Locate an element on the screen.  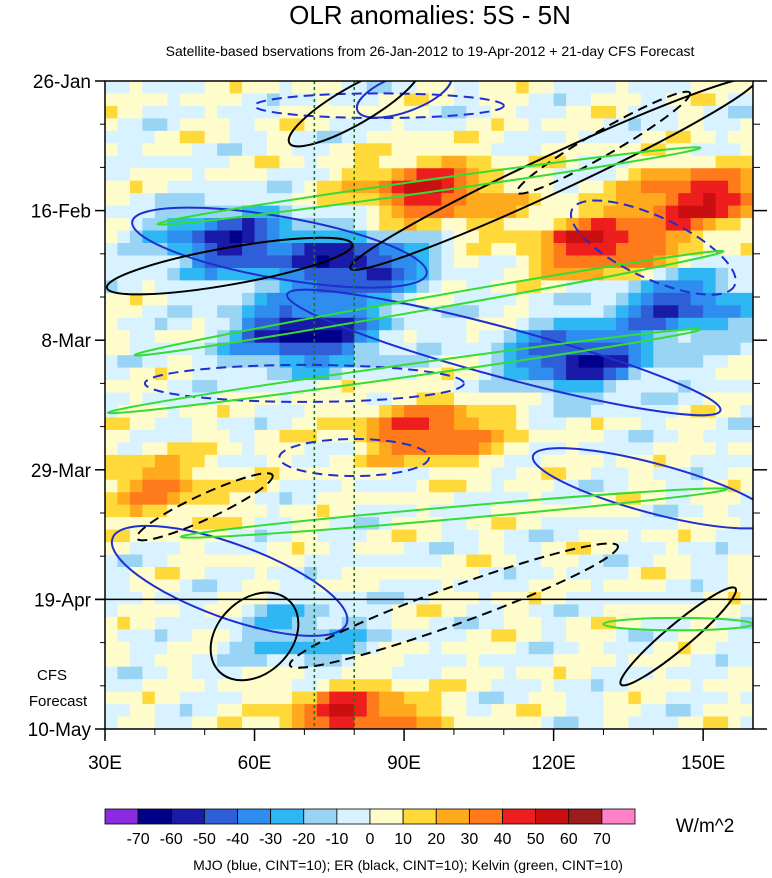
mjo-contour is located at coordinates (404, 100).